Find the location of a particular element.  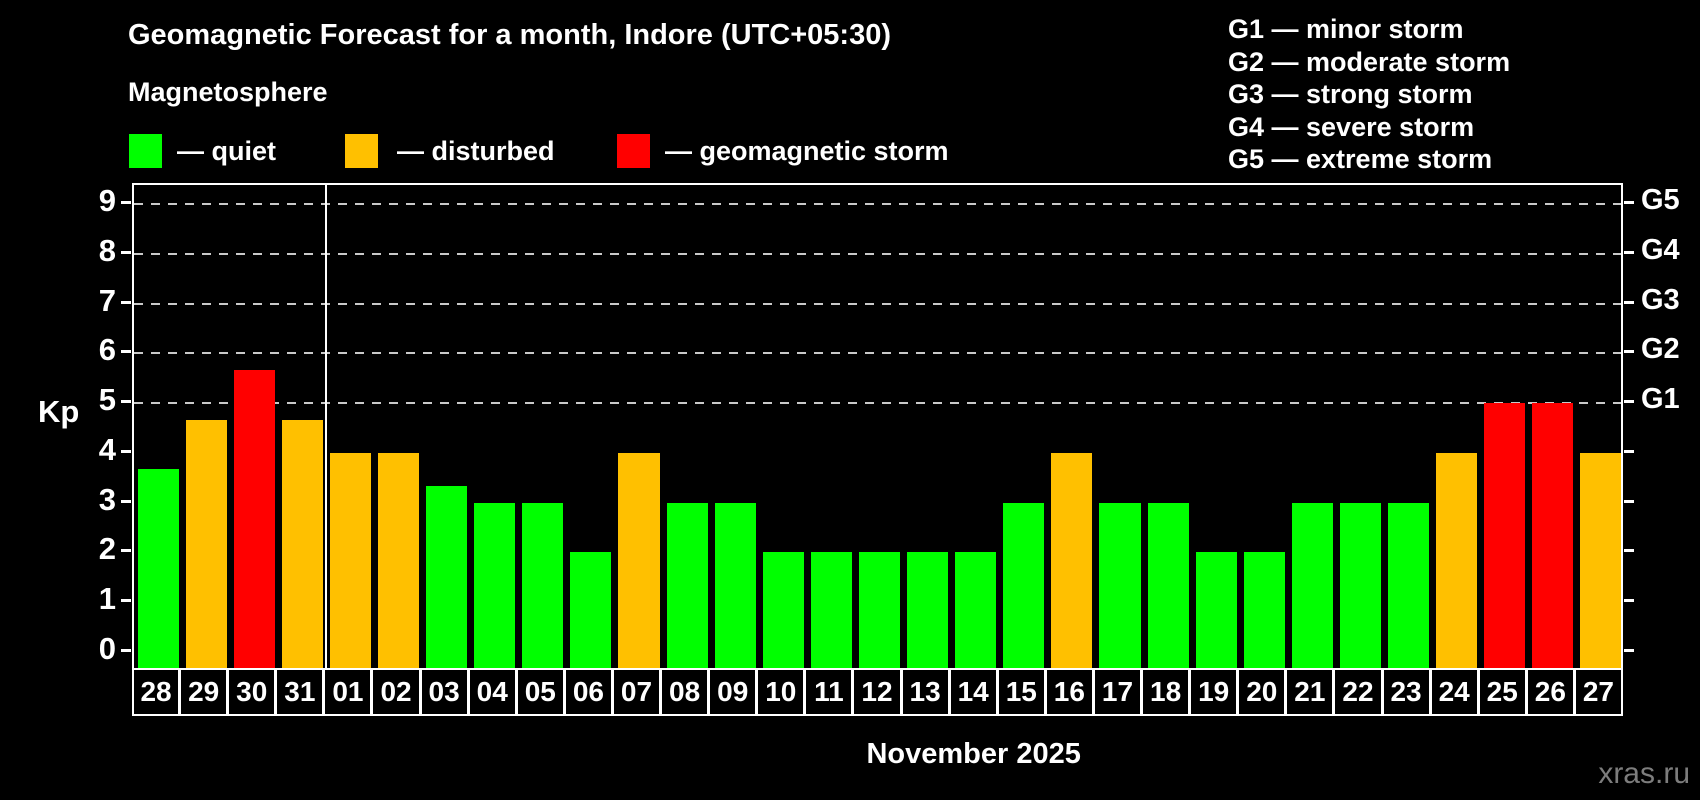

g-legend-line-2: G2 — moderate storm is located at coordinates (1369, 61).